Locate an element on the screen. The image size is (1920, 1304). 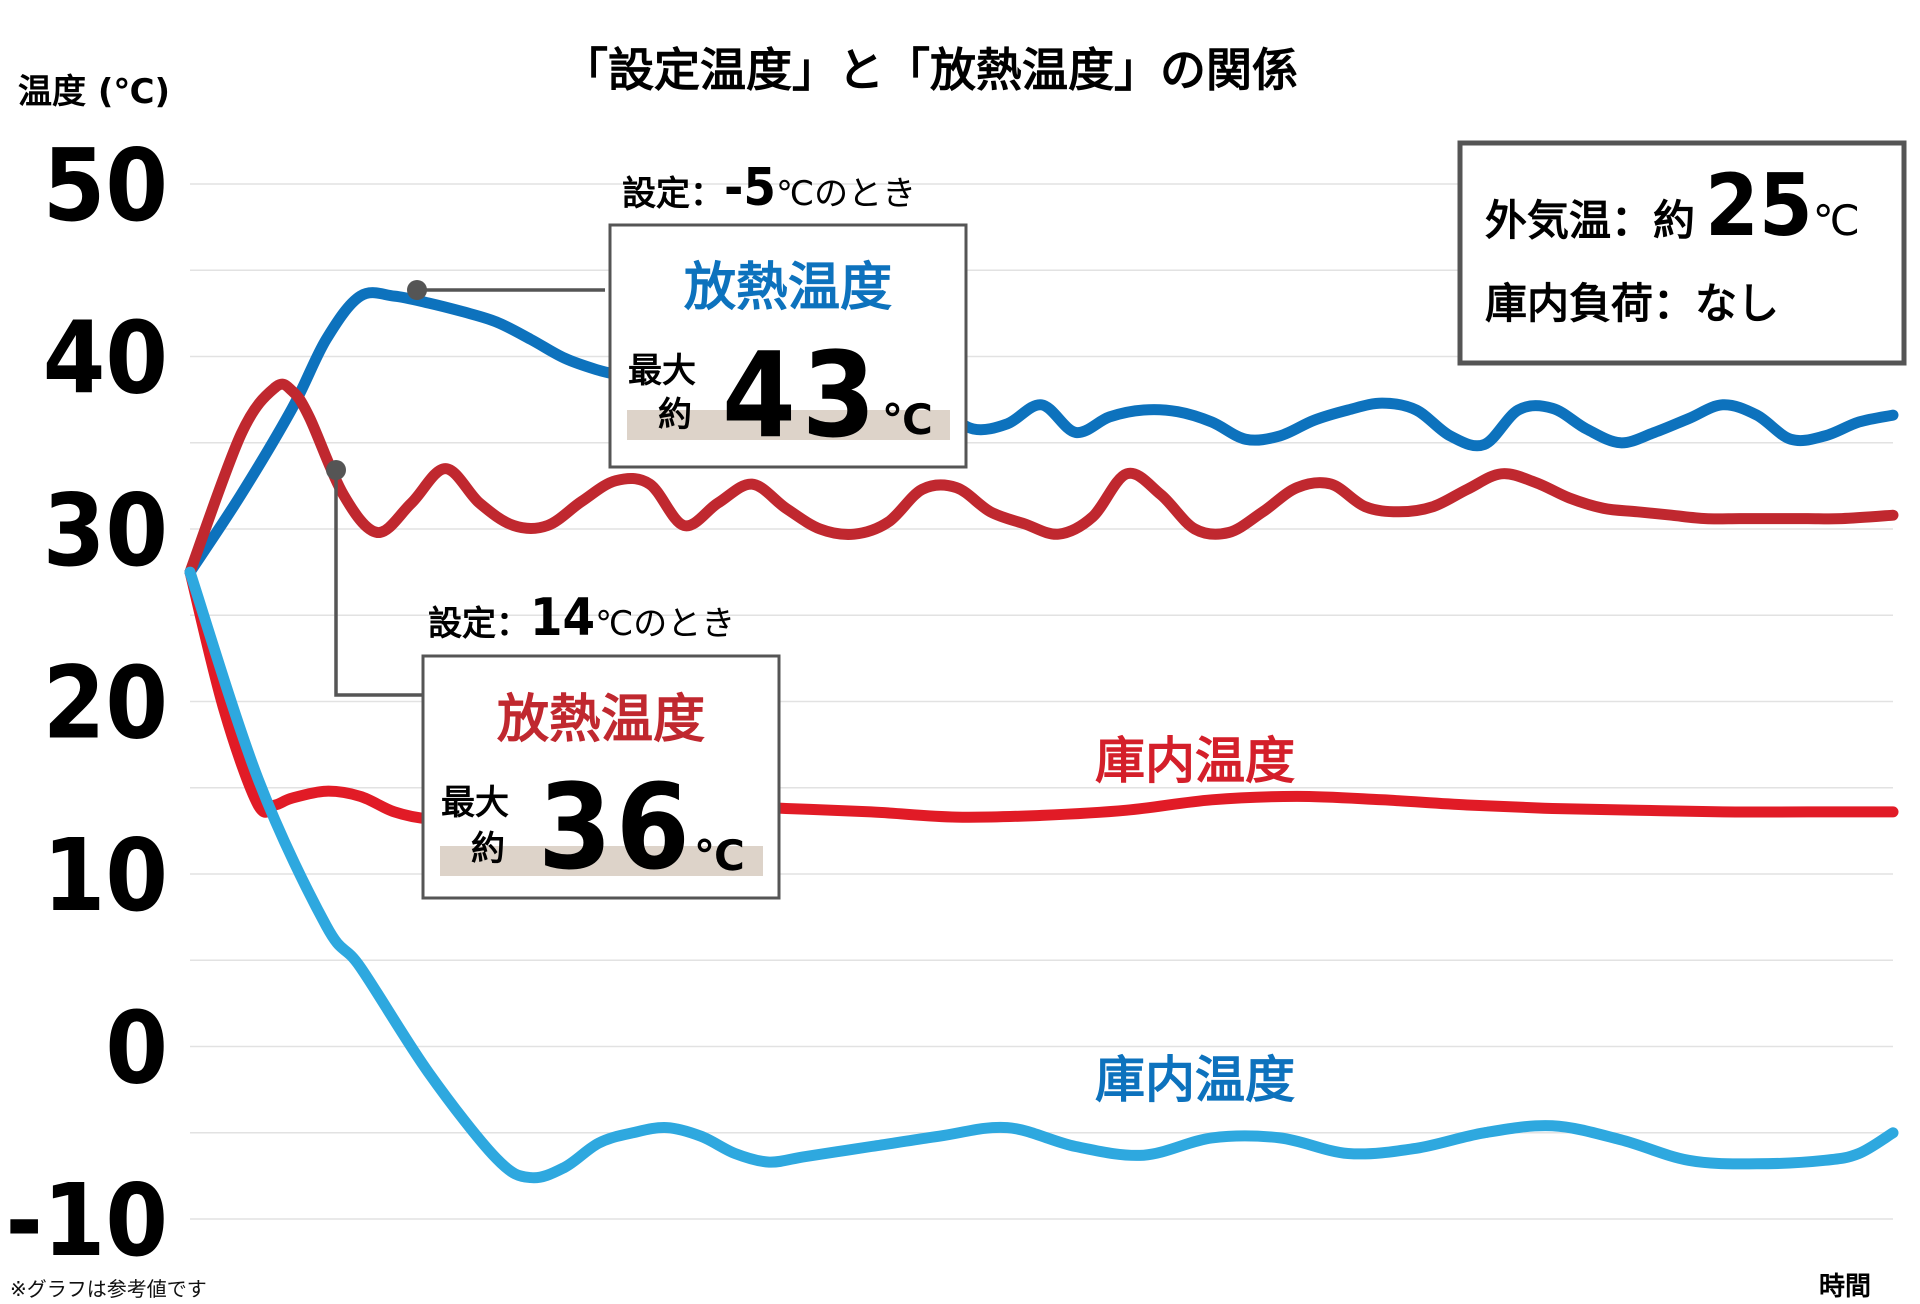
series-label-red: 庫内温度 is located at coordinates (1195, 761).